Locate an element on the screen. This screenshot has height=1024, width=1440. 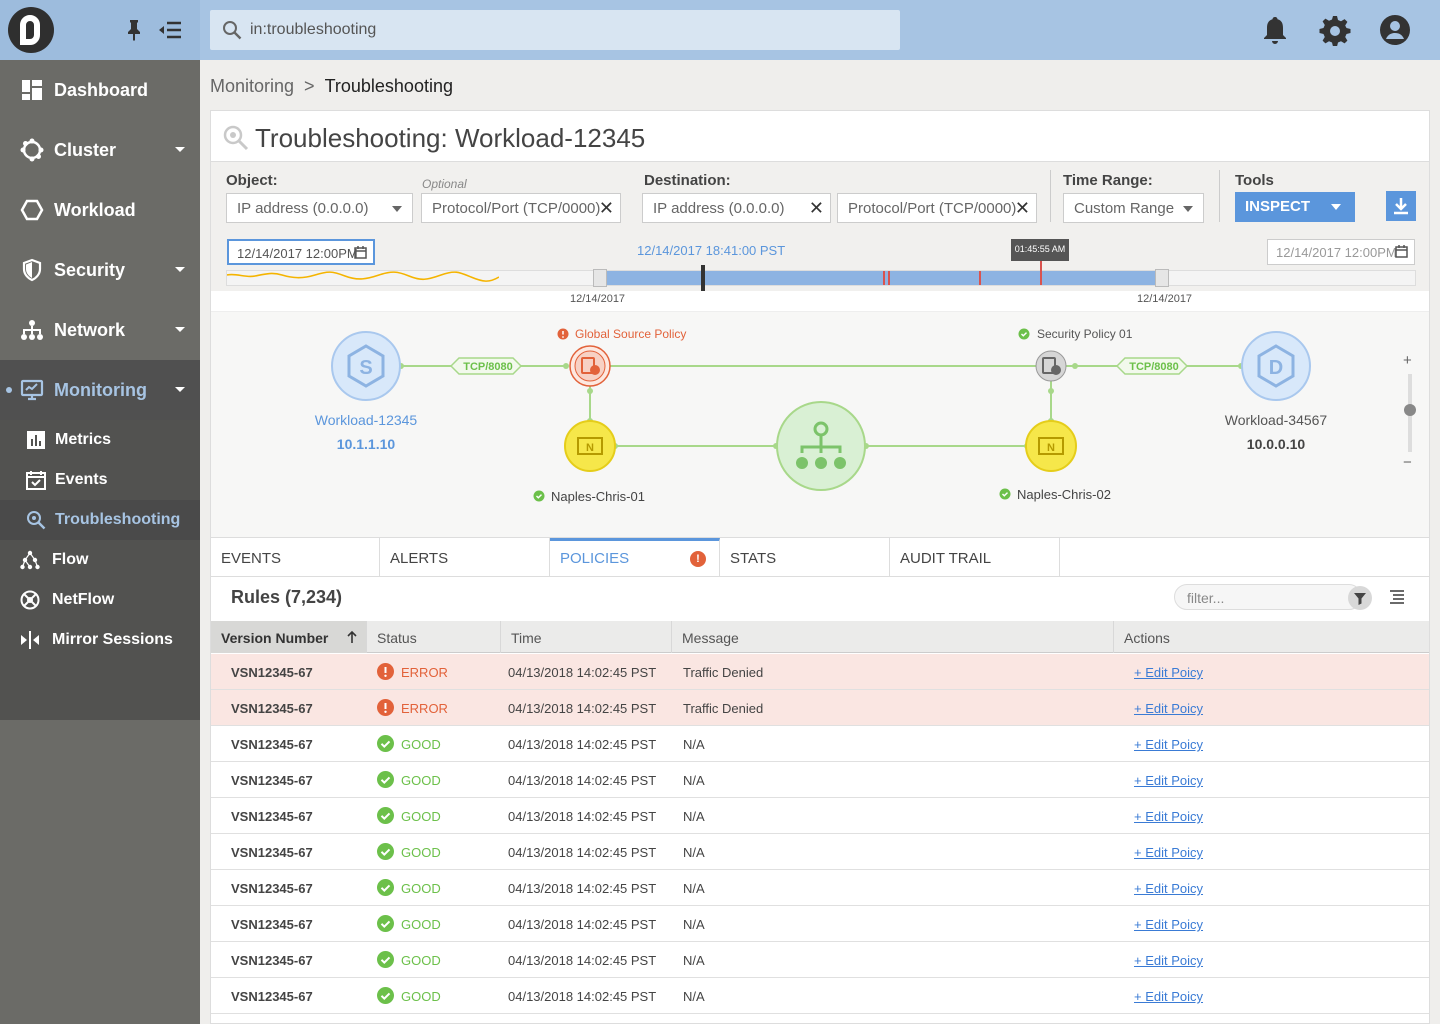
time-range-value: Custom Range is located at coordinates (1124, 208).